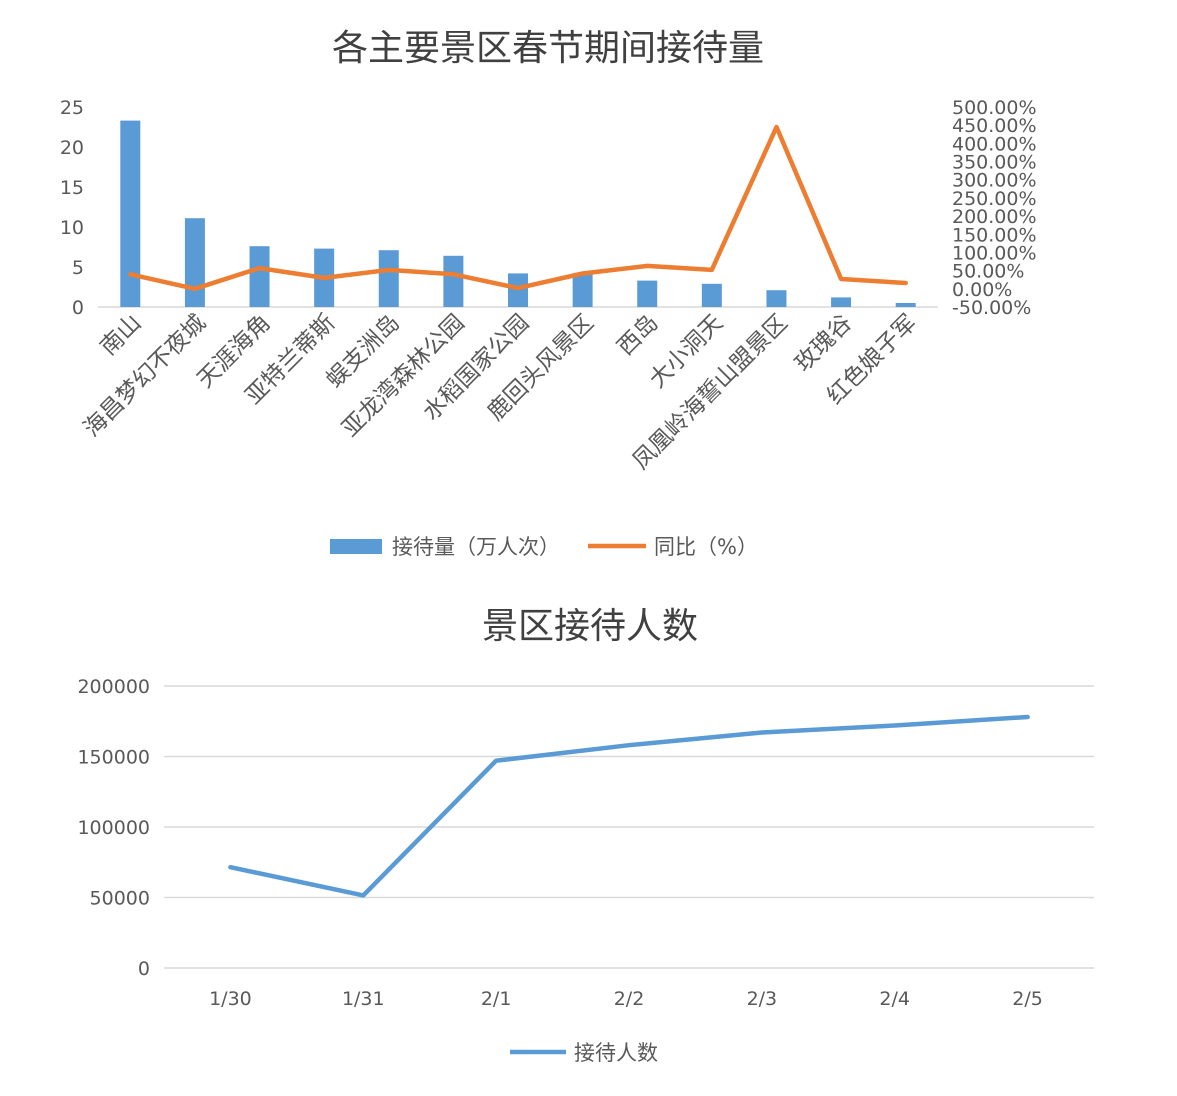 The image size is (1177, 1096). What do you see at coordinates (496, 999) in the screenshot?
I see `x-tick-label: 2/1` at bounding box center [496, 999].